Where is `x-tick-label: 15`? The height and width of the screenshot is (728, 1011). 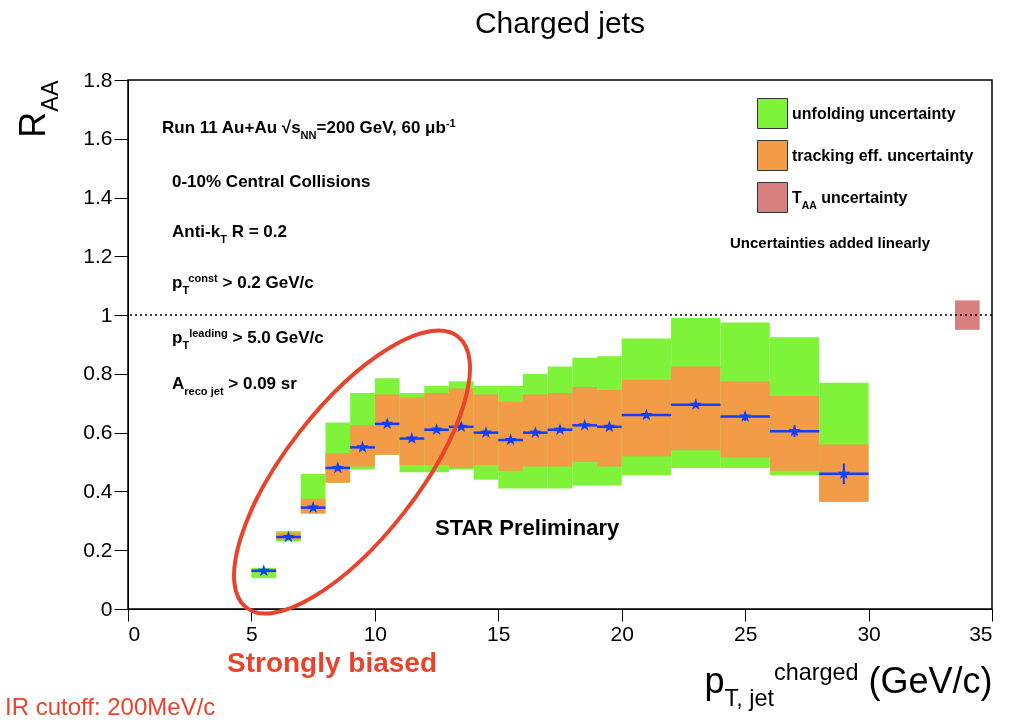
x-tick-label: 15 is located at coordinates (499, 633).